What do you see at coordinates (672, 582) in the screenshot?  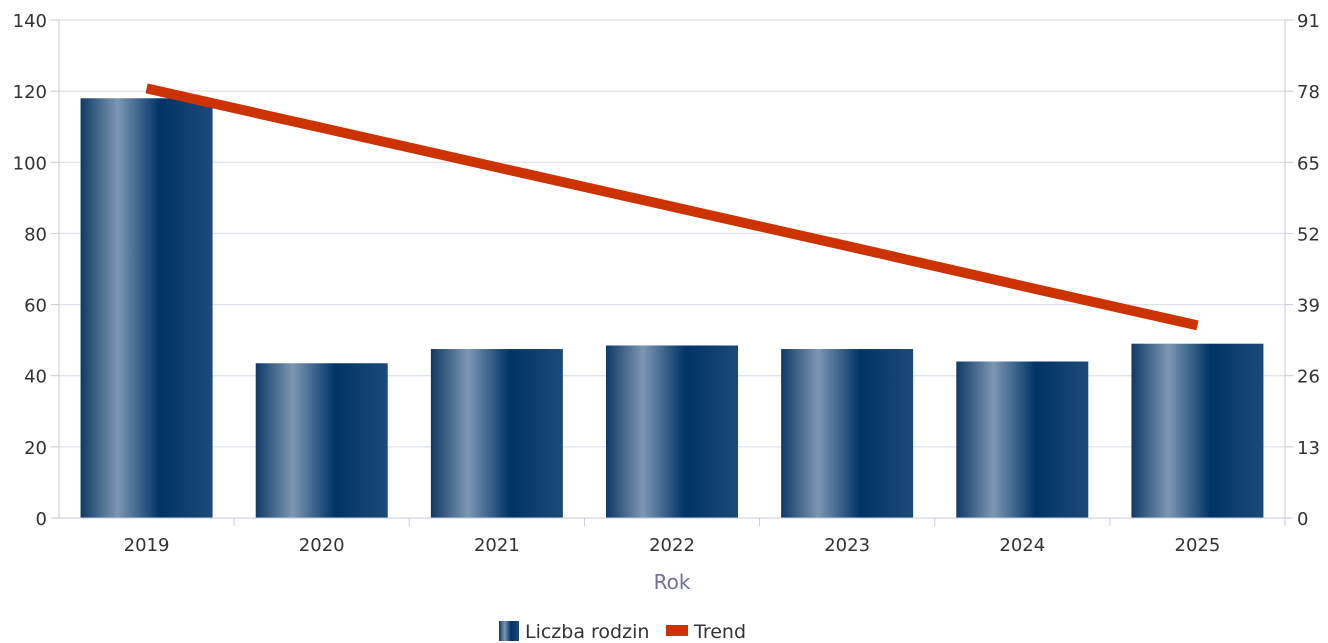 I see `x-axis-title: Rok` at bounding box center [672, 582].